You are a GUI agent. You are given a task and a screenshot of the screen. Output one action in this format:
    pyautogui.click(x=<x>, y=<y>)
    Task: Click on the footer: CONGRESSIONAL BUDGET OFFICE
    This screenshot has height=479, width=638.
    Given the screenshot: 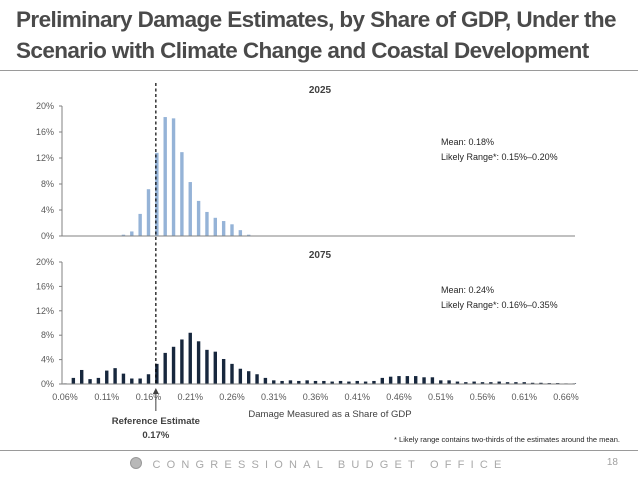 What is the action you would take?
    pyautogui.click(x=319, y=464)
    